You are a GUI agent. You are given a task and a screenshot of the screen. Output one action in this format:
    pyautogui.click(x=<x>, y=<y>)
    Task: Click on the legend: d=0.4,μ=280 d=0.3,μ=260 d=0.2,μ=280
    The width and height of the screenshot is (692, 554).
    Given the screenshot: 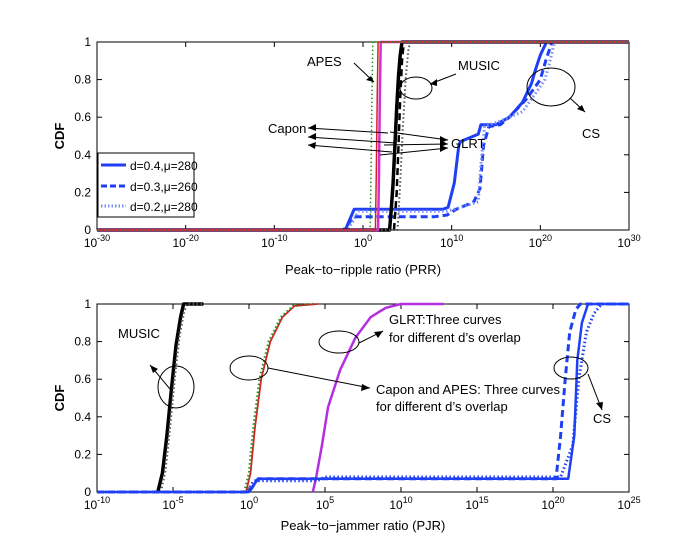 What is the action you would take?
    pyautogui.click(x=147, y=185)
    